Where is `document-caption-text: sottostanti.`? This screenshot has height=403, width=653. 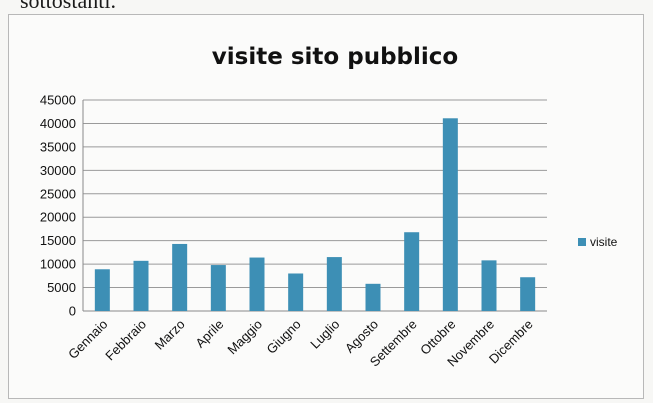 document-caption-text: sottostanti. is located at coordinates (68, 6).